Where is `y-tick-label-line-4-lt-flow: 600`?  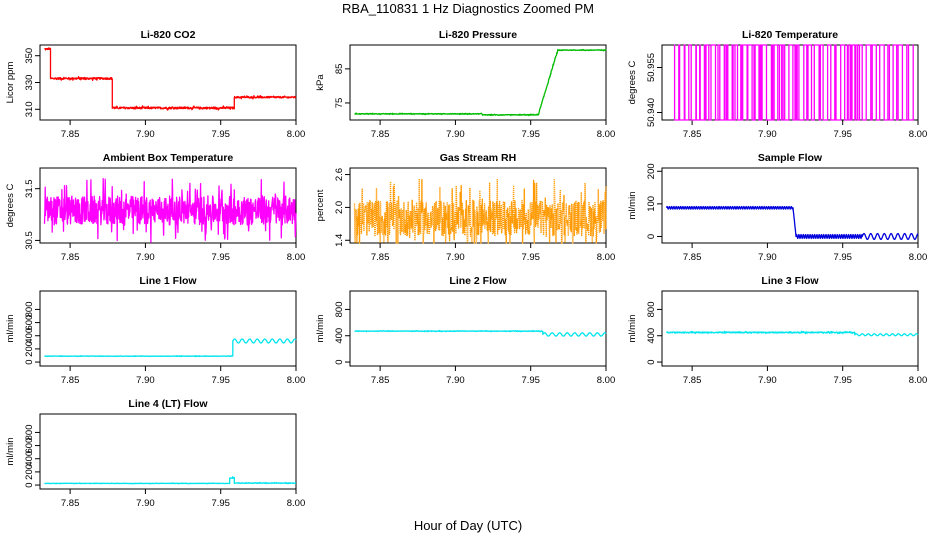 y-tick-label-line-4-lt-flow: 600 is located at coordinates (29, 446).